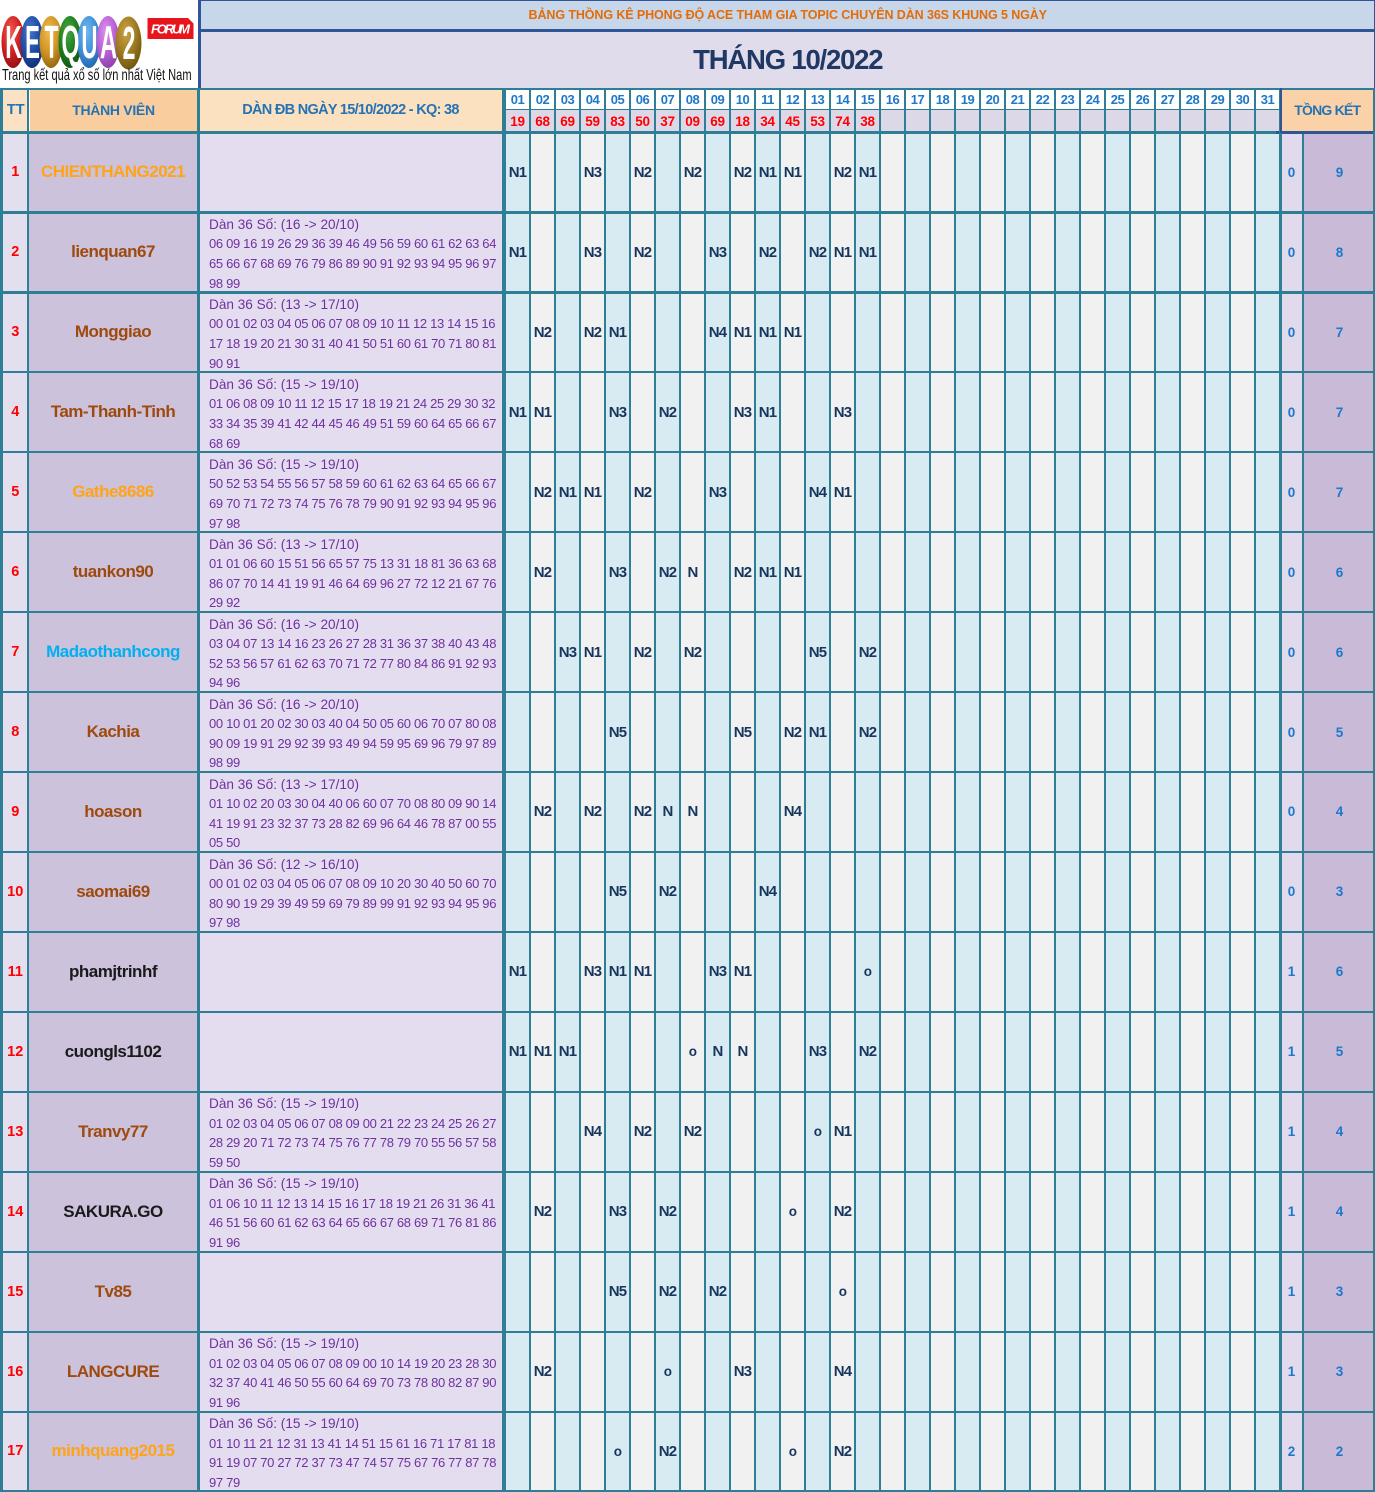 The height and width of the screenshot is (1492, 1375). What do you see at coordinates (108, 42) in the screenshot?
I see `svg-text: A` at bounding box center [108, 42].